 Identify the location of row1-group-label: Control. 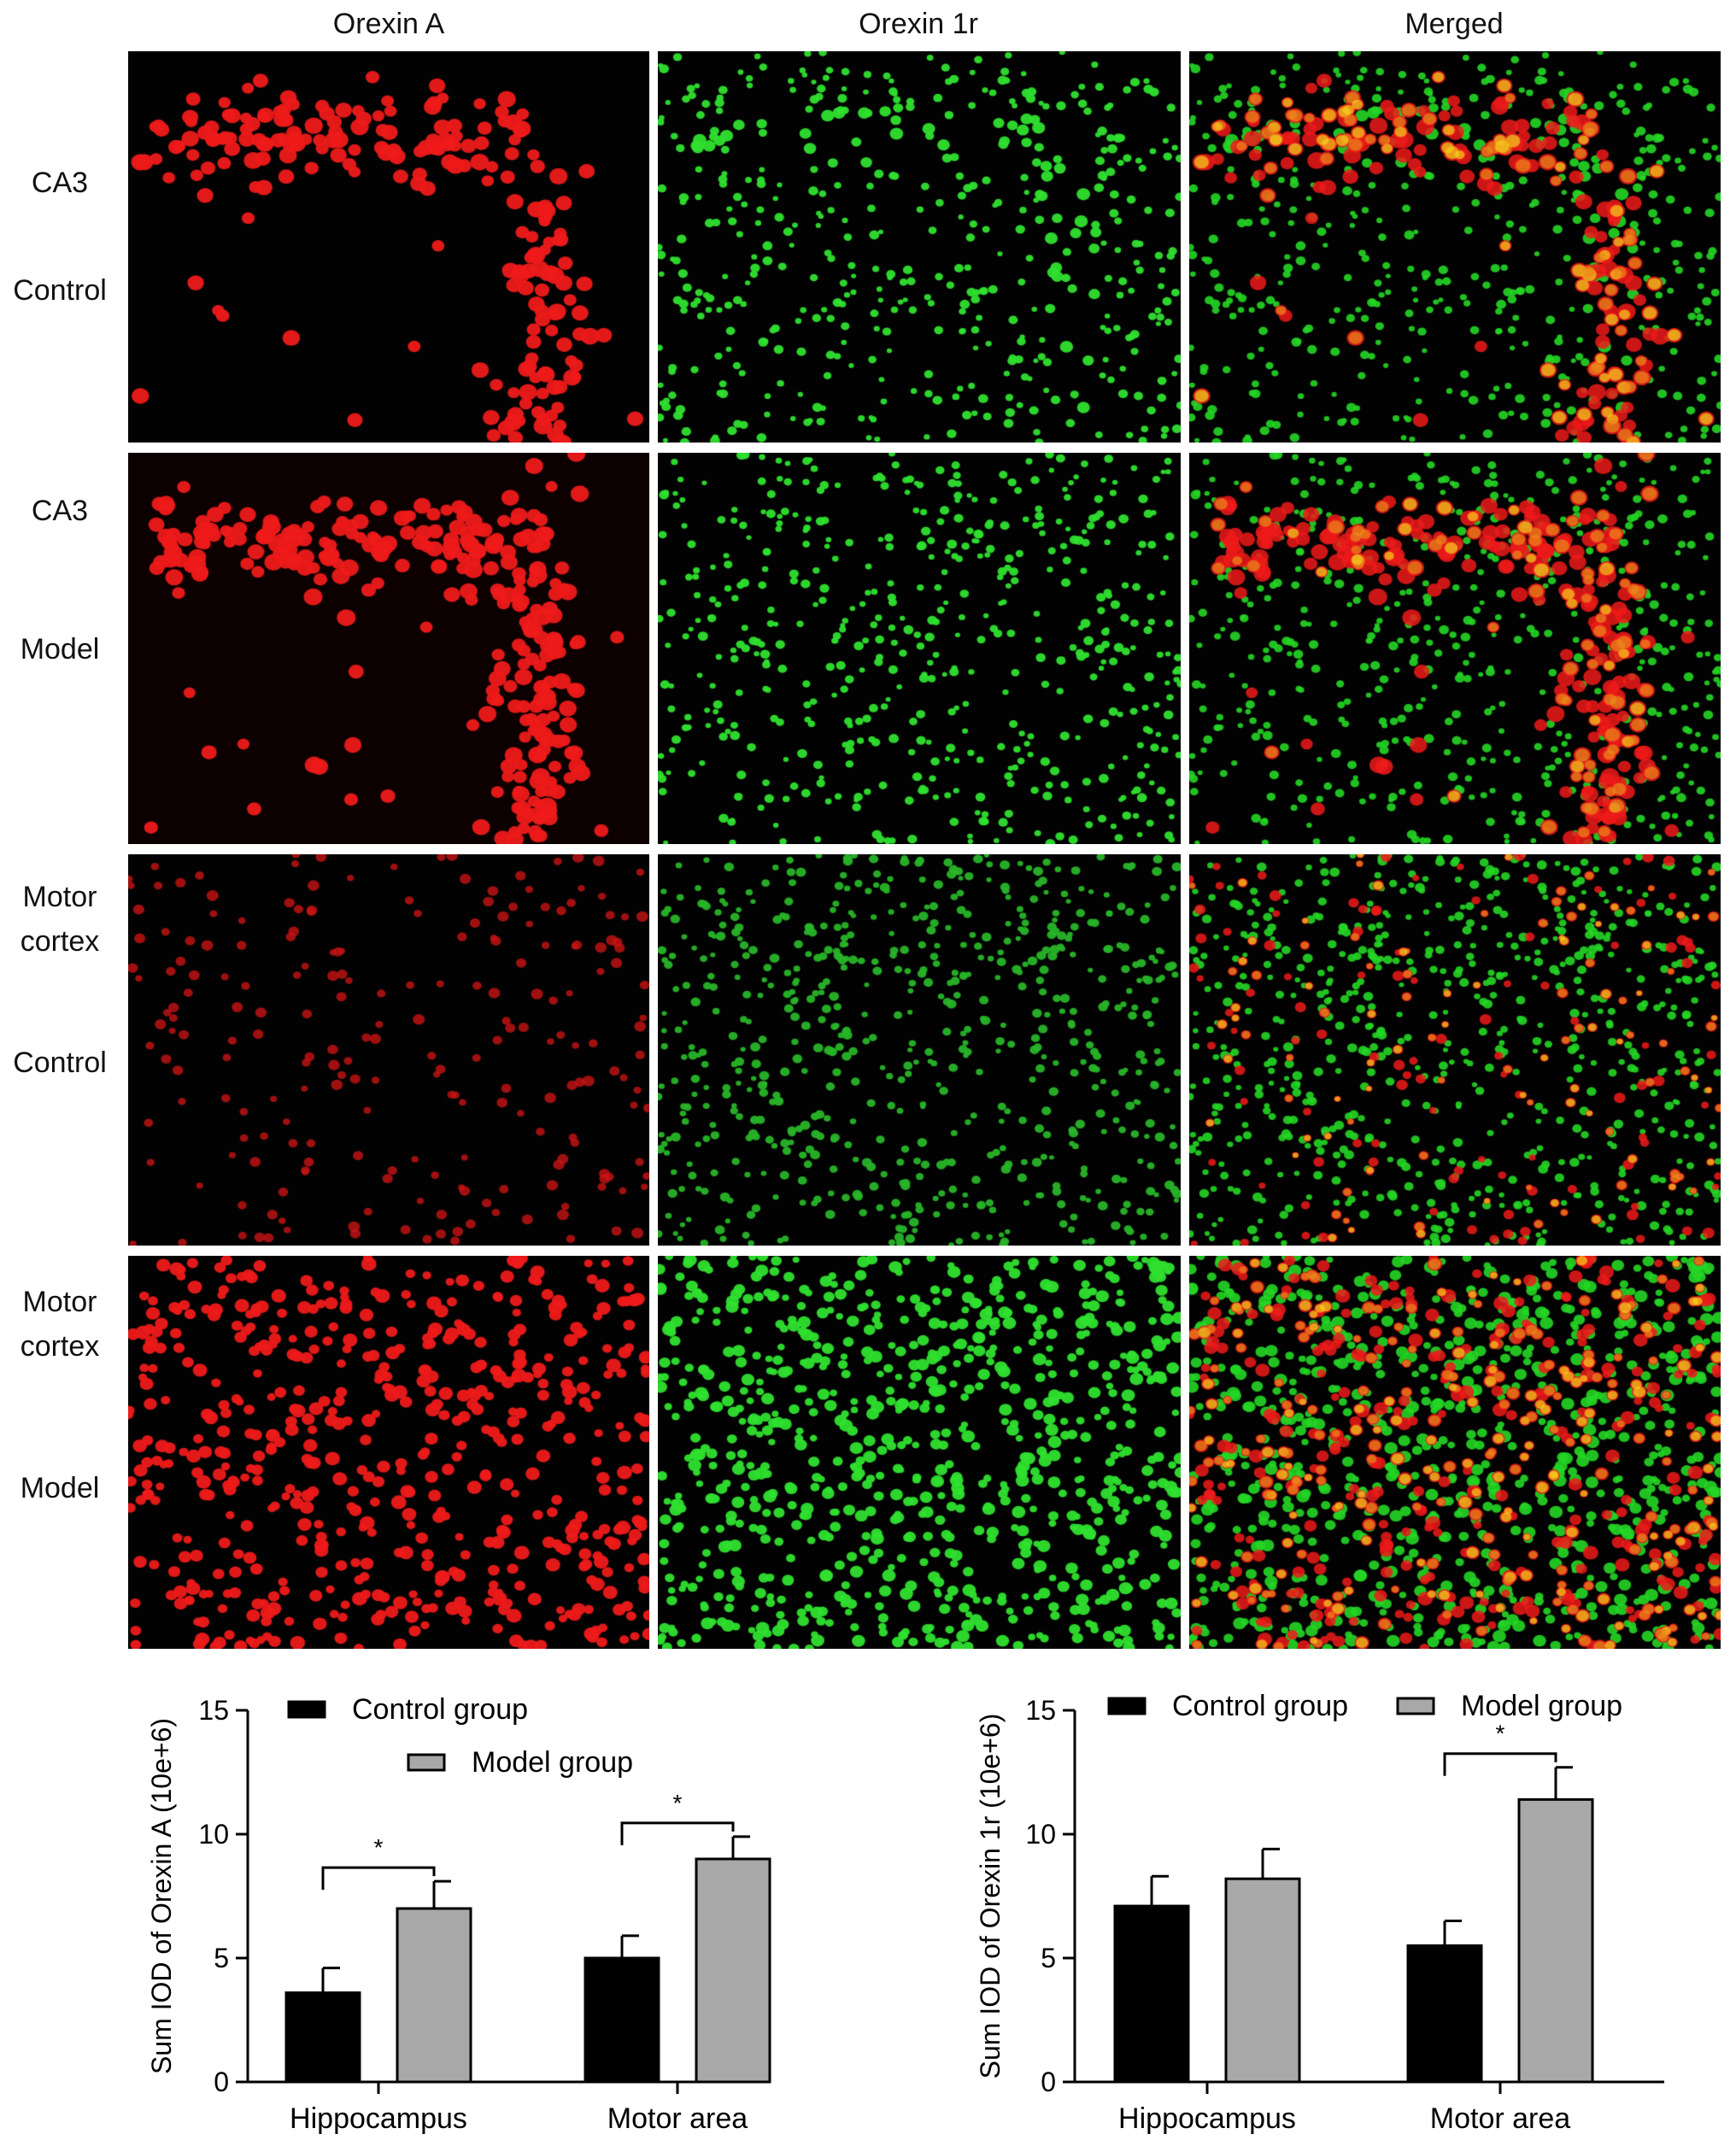
(60, 290).